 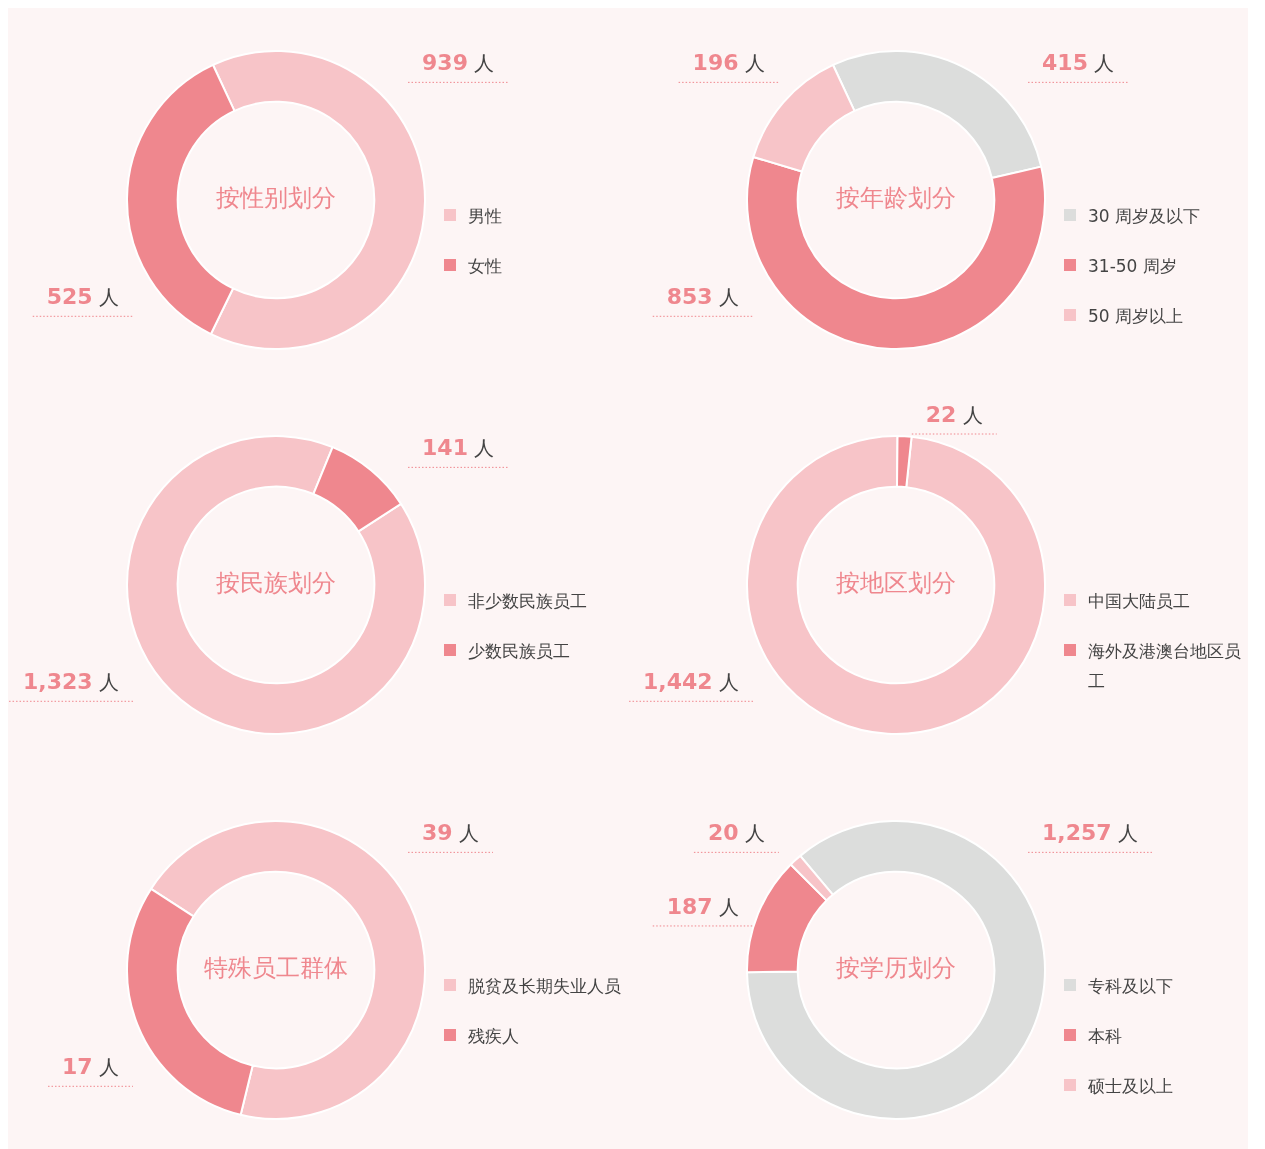 I want to click on data-label: 1,323 人, so click(x=71, y=682).